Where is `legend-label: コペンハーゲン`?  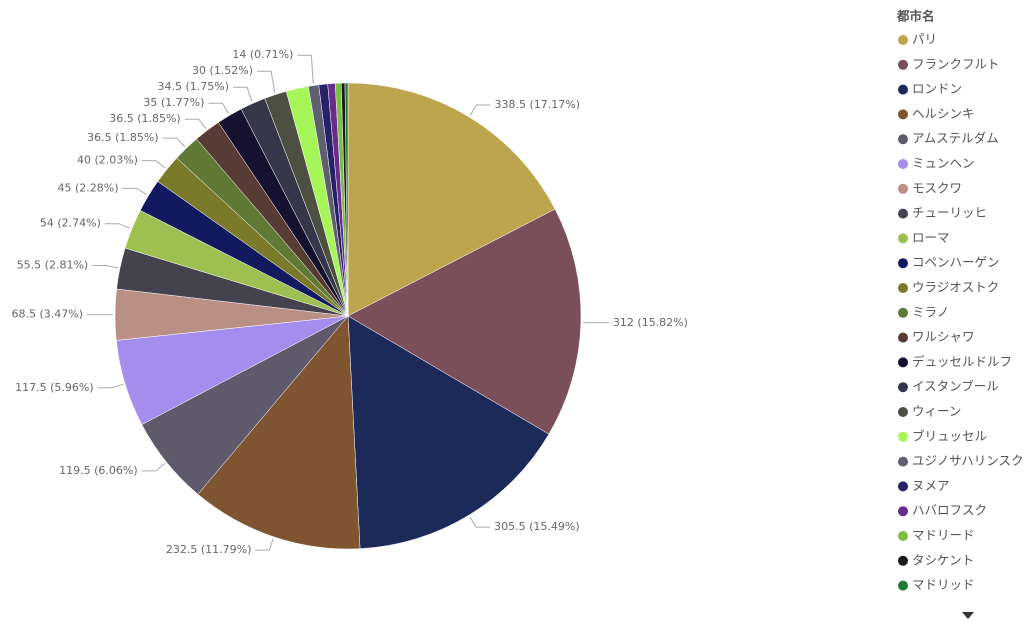
legend-label: コペンハーゲン is located at coordinates (956, 262).